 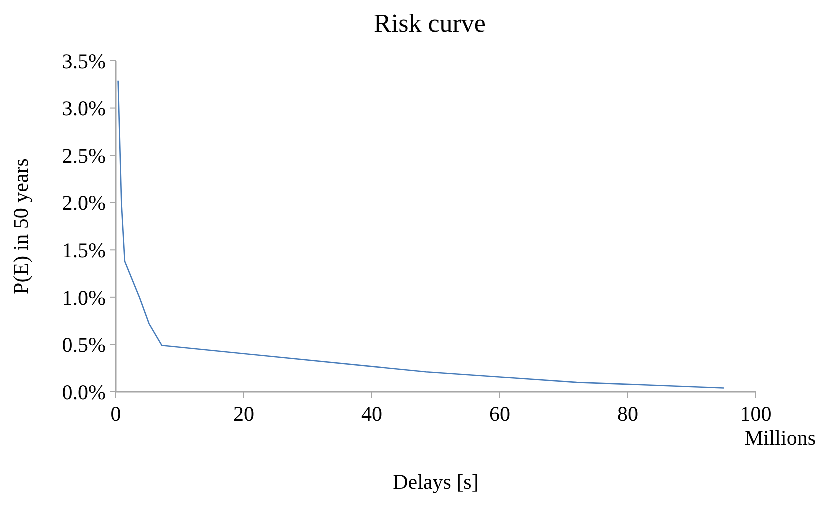 What do you see at coordinates (780, 438) in the screenshot?
I see `text: Millions` at bounding box center [780, 438].